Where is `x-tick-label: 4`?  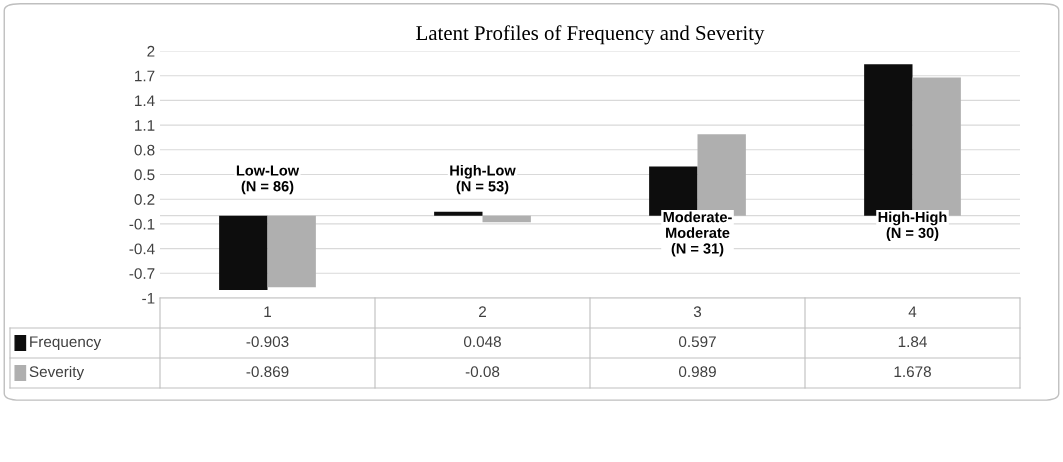
x-tick-label: 4 is located at coordinates (912, 311).